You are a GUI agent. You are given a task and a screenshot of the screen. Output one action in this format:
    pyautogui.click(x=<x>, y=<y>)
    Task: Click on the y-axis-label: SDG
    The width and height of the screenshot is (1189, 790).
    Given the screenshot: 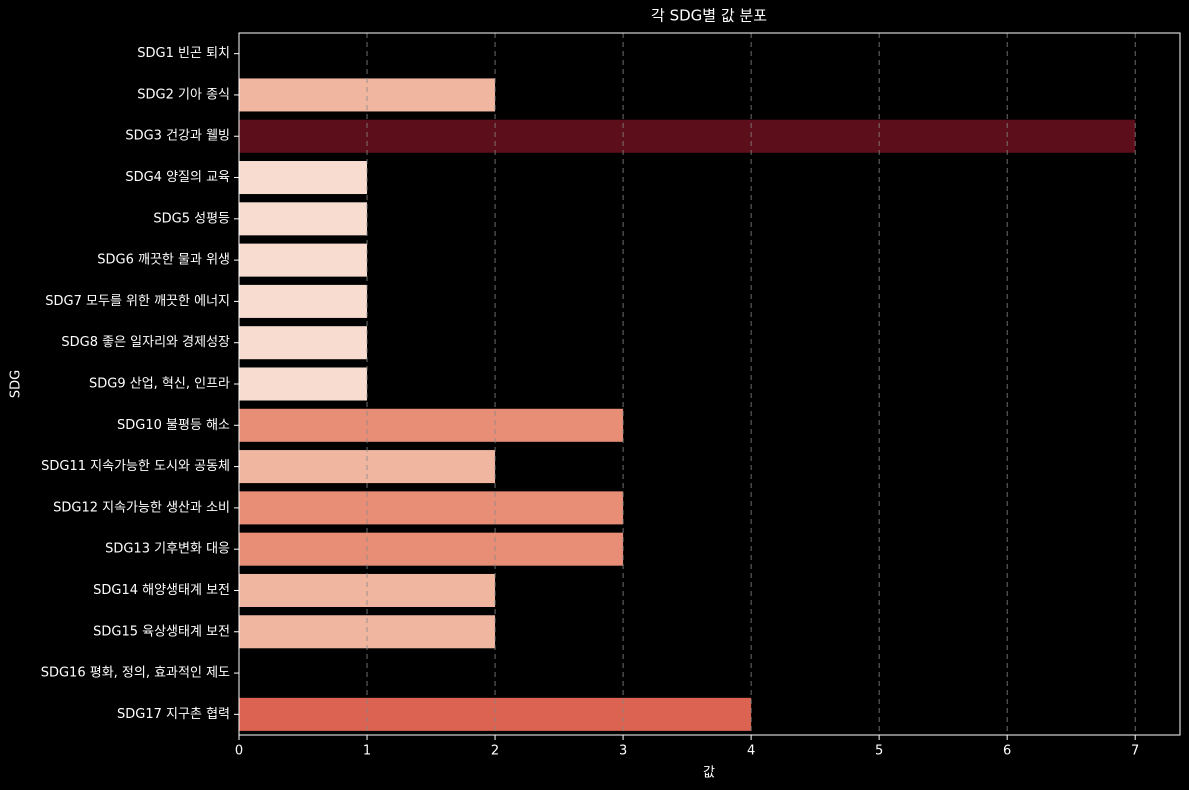 What is the action you would take?
    pyautogui.click(x=16, y=384)
    